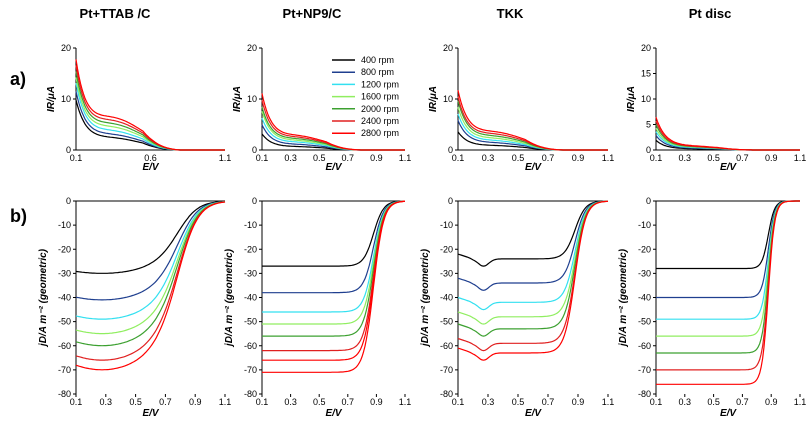 This screenshot has height=427, width=810. What do you see at coordinates (380, 133) in the screenshot?
I see `legend-entry: 2800 rpm` at bounding box center [380, 133].